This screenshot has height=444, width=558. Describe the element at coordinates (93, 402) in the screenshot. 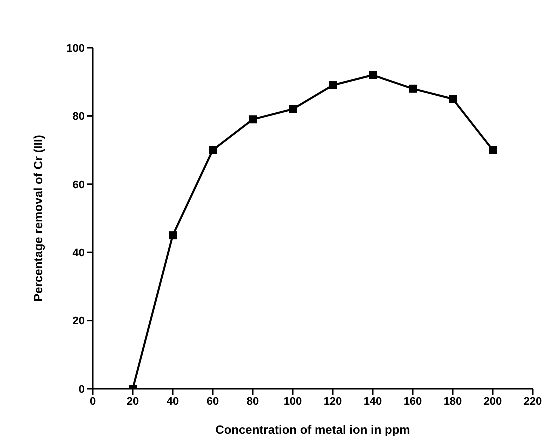

I see `x-tick-label: 0` at that location.